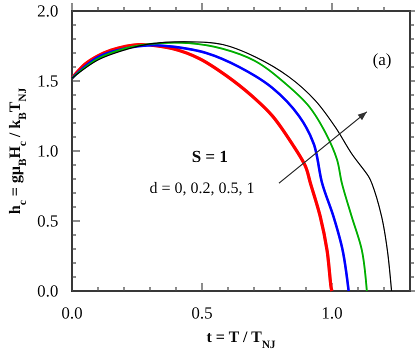  Describe the element at coordinates (202, 188) in the screenshot. I see `annotation: d = 0, 0.2, 0.5, 1` at that location.